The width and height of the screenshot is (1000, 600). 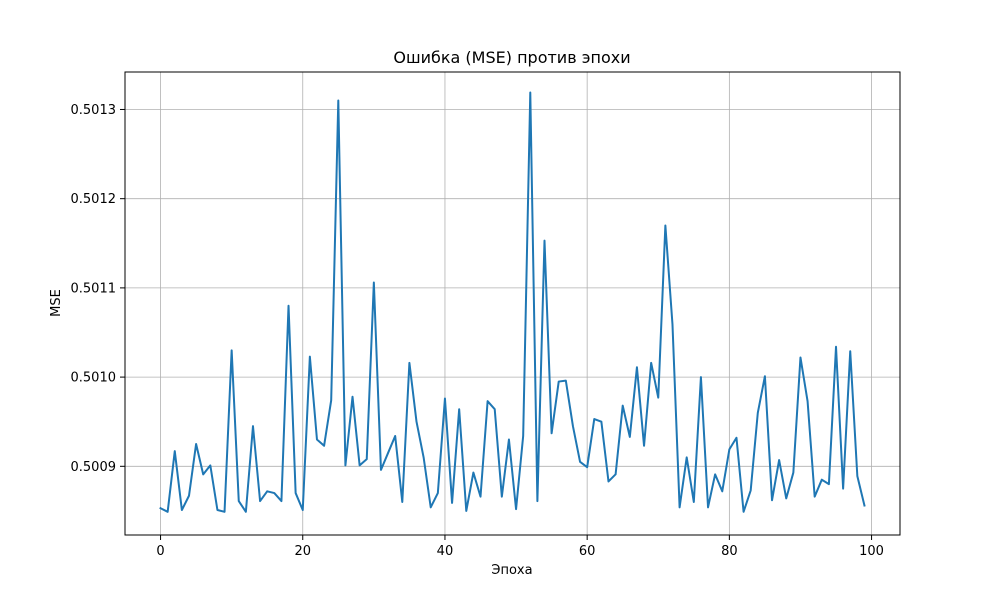 I want to click on y-tick-label: 0.5009, so click(x=94, y=467).